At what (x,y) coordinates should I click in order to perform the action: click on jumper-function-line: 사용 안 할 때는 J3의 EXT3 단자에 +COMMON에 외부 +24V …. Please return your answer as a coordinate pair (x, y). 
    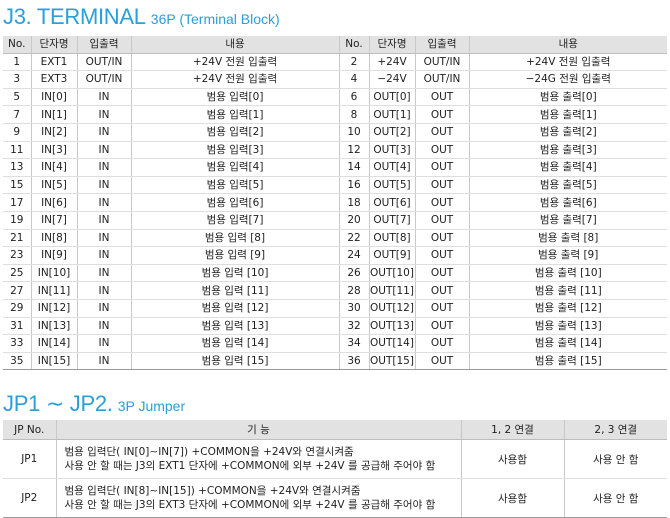
    Looking at the image, I should click on (250, 505).